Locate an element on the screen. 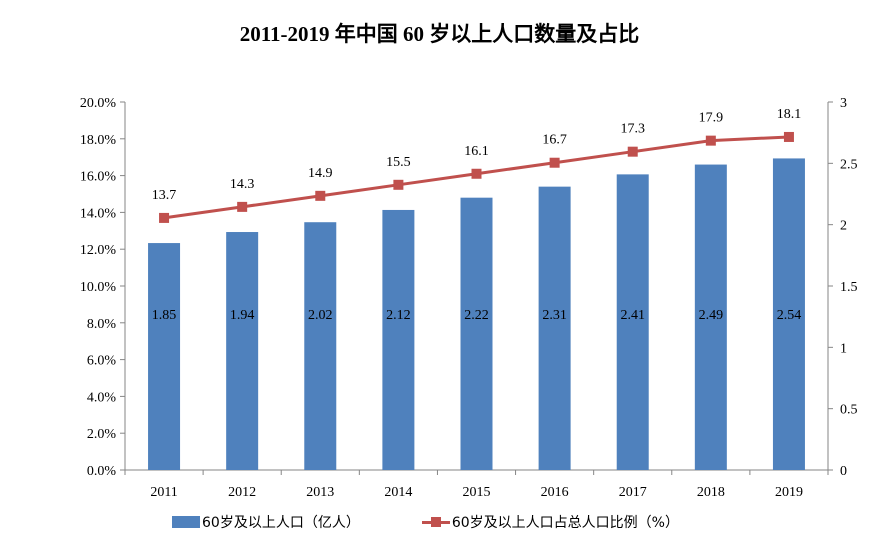 Image resolution: width=879 pixels, height=547 pixels. left-tick-label: 8.0% is located at coordinates (102, 324).